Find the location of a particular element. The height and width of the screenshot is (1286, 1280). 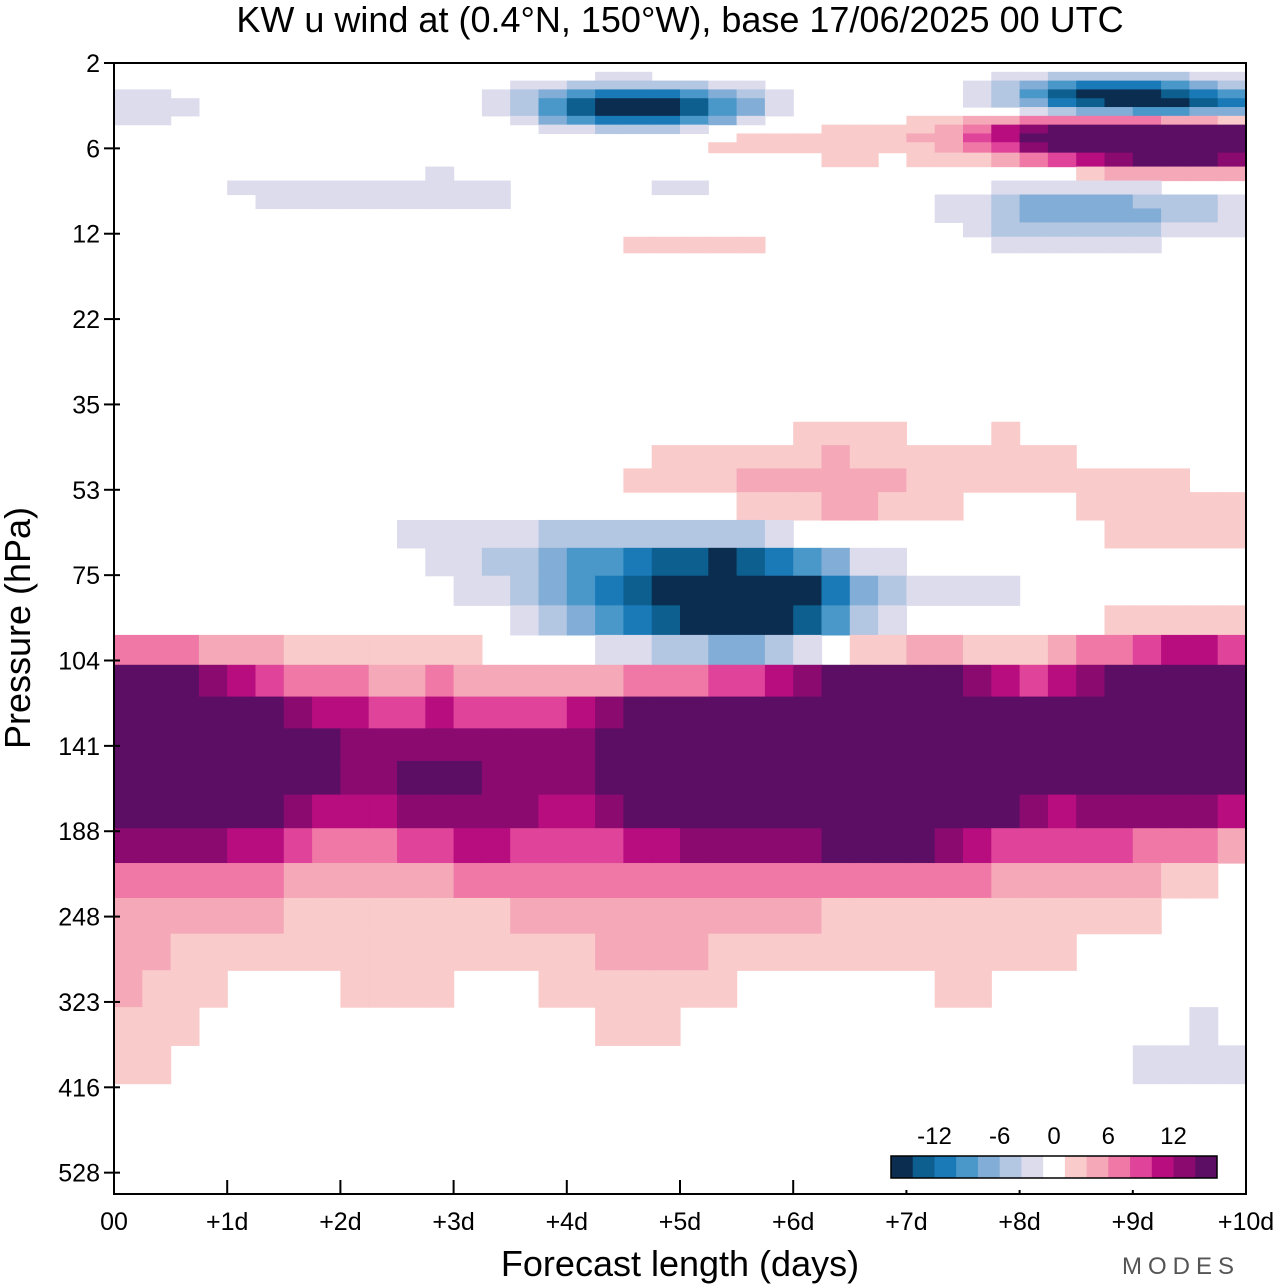

legend-frame is located at coordinates (1054, 1167).